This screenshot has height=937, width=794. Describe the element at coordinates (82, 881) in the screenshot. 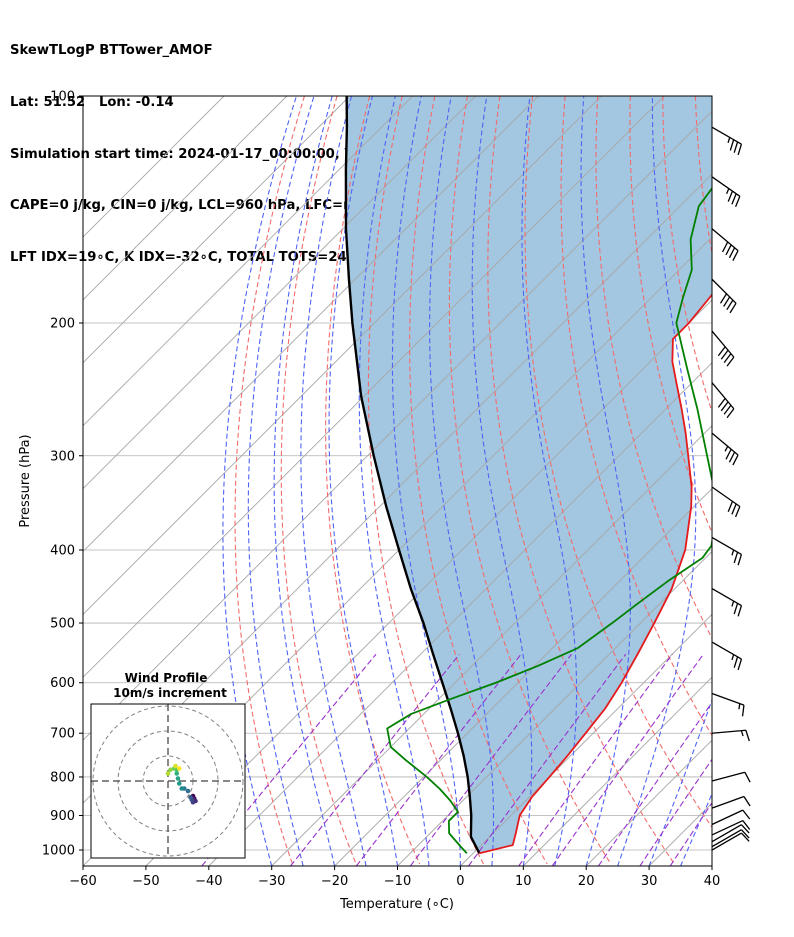

I see `x-tick-label--60: −60` at that location.